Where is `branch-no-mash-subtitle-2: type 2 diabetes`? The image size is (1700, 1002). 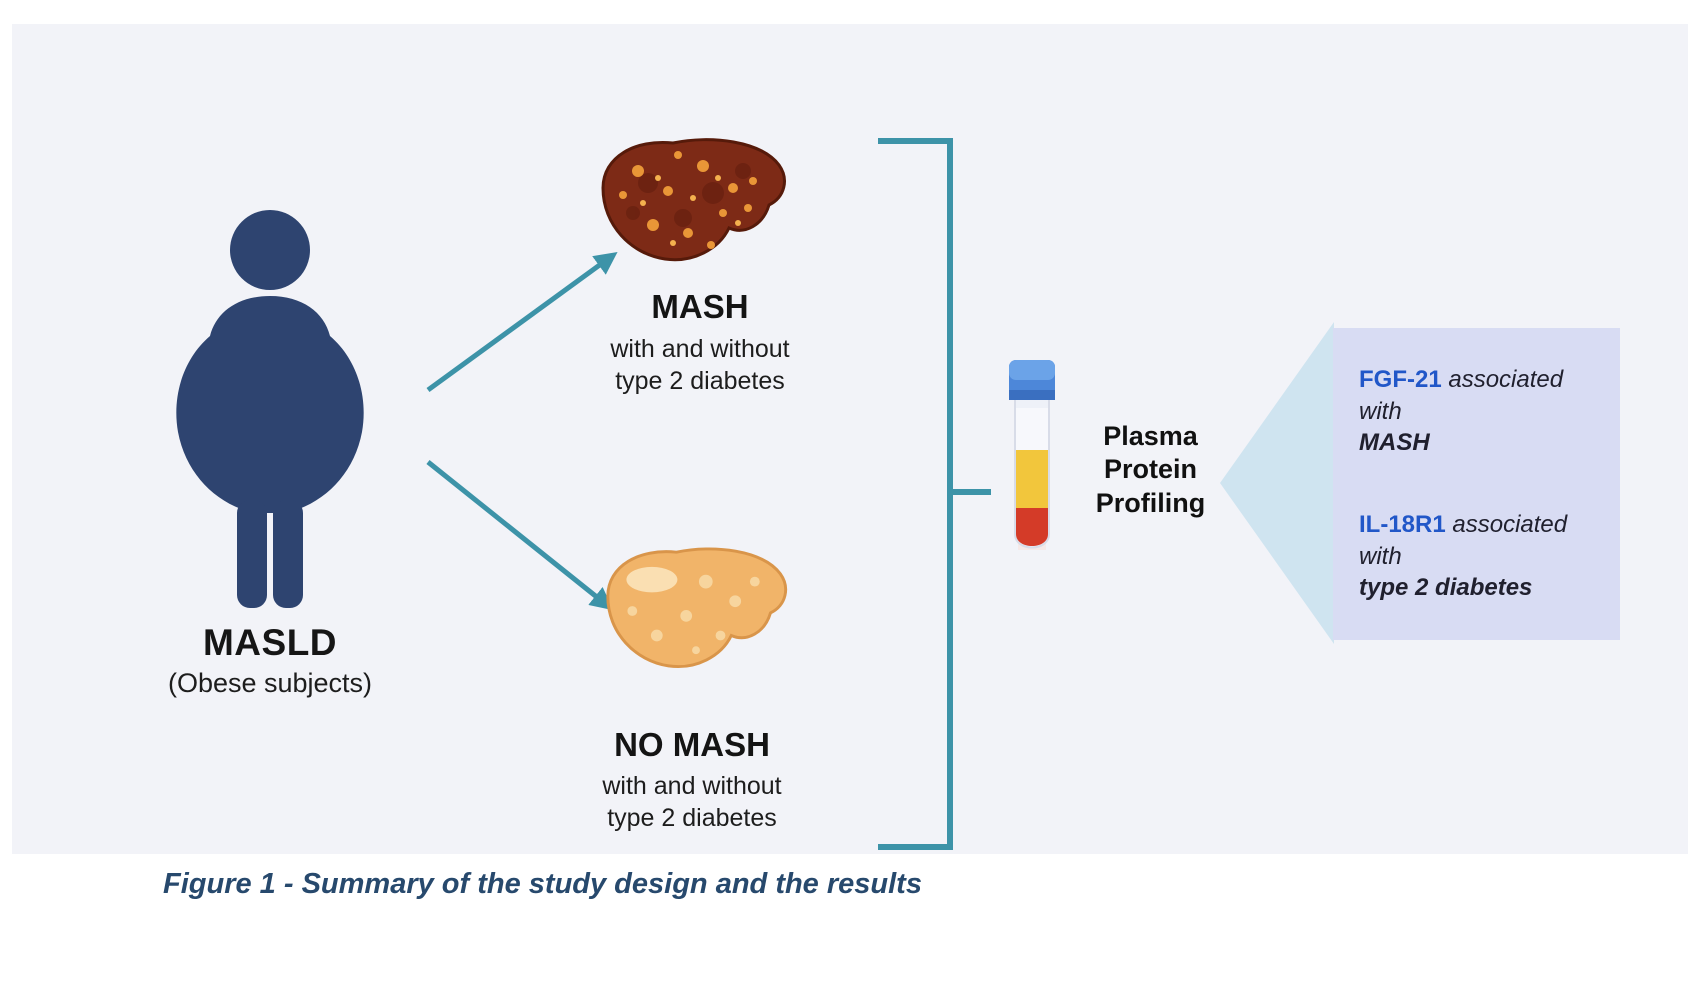
branch-no-mash-subtitle-2: type 2 diabetes is located at coordinates (692, 818).